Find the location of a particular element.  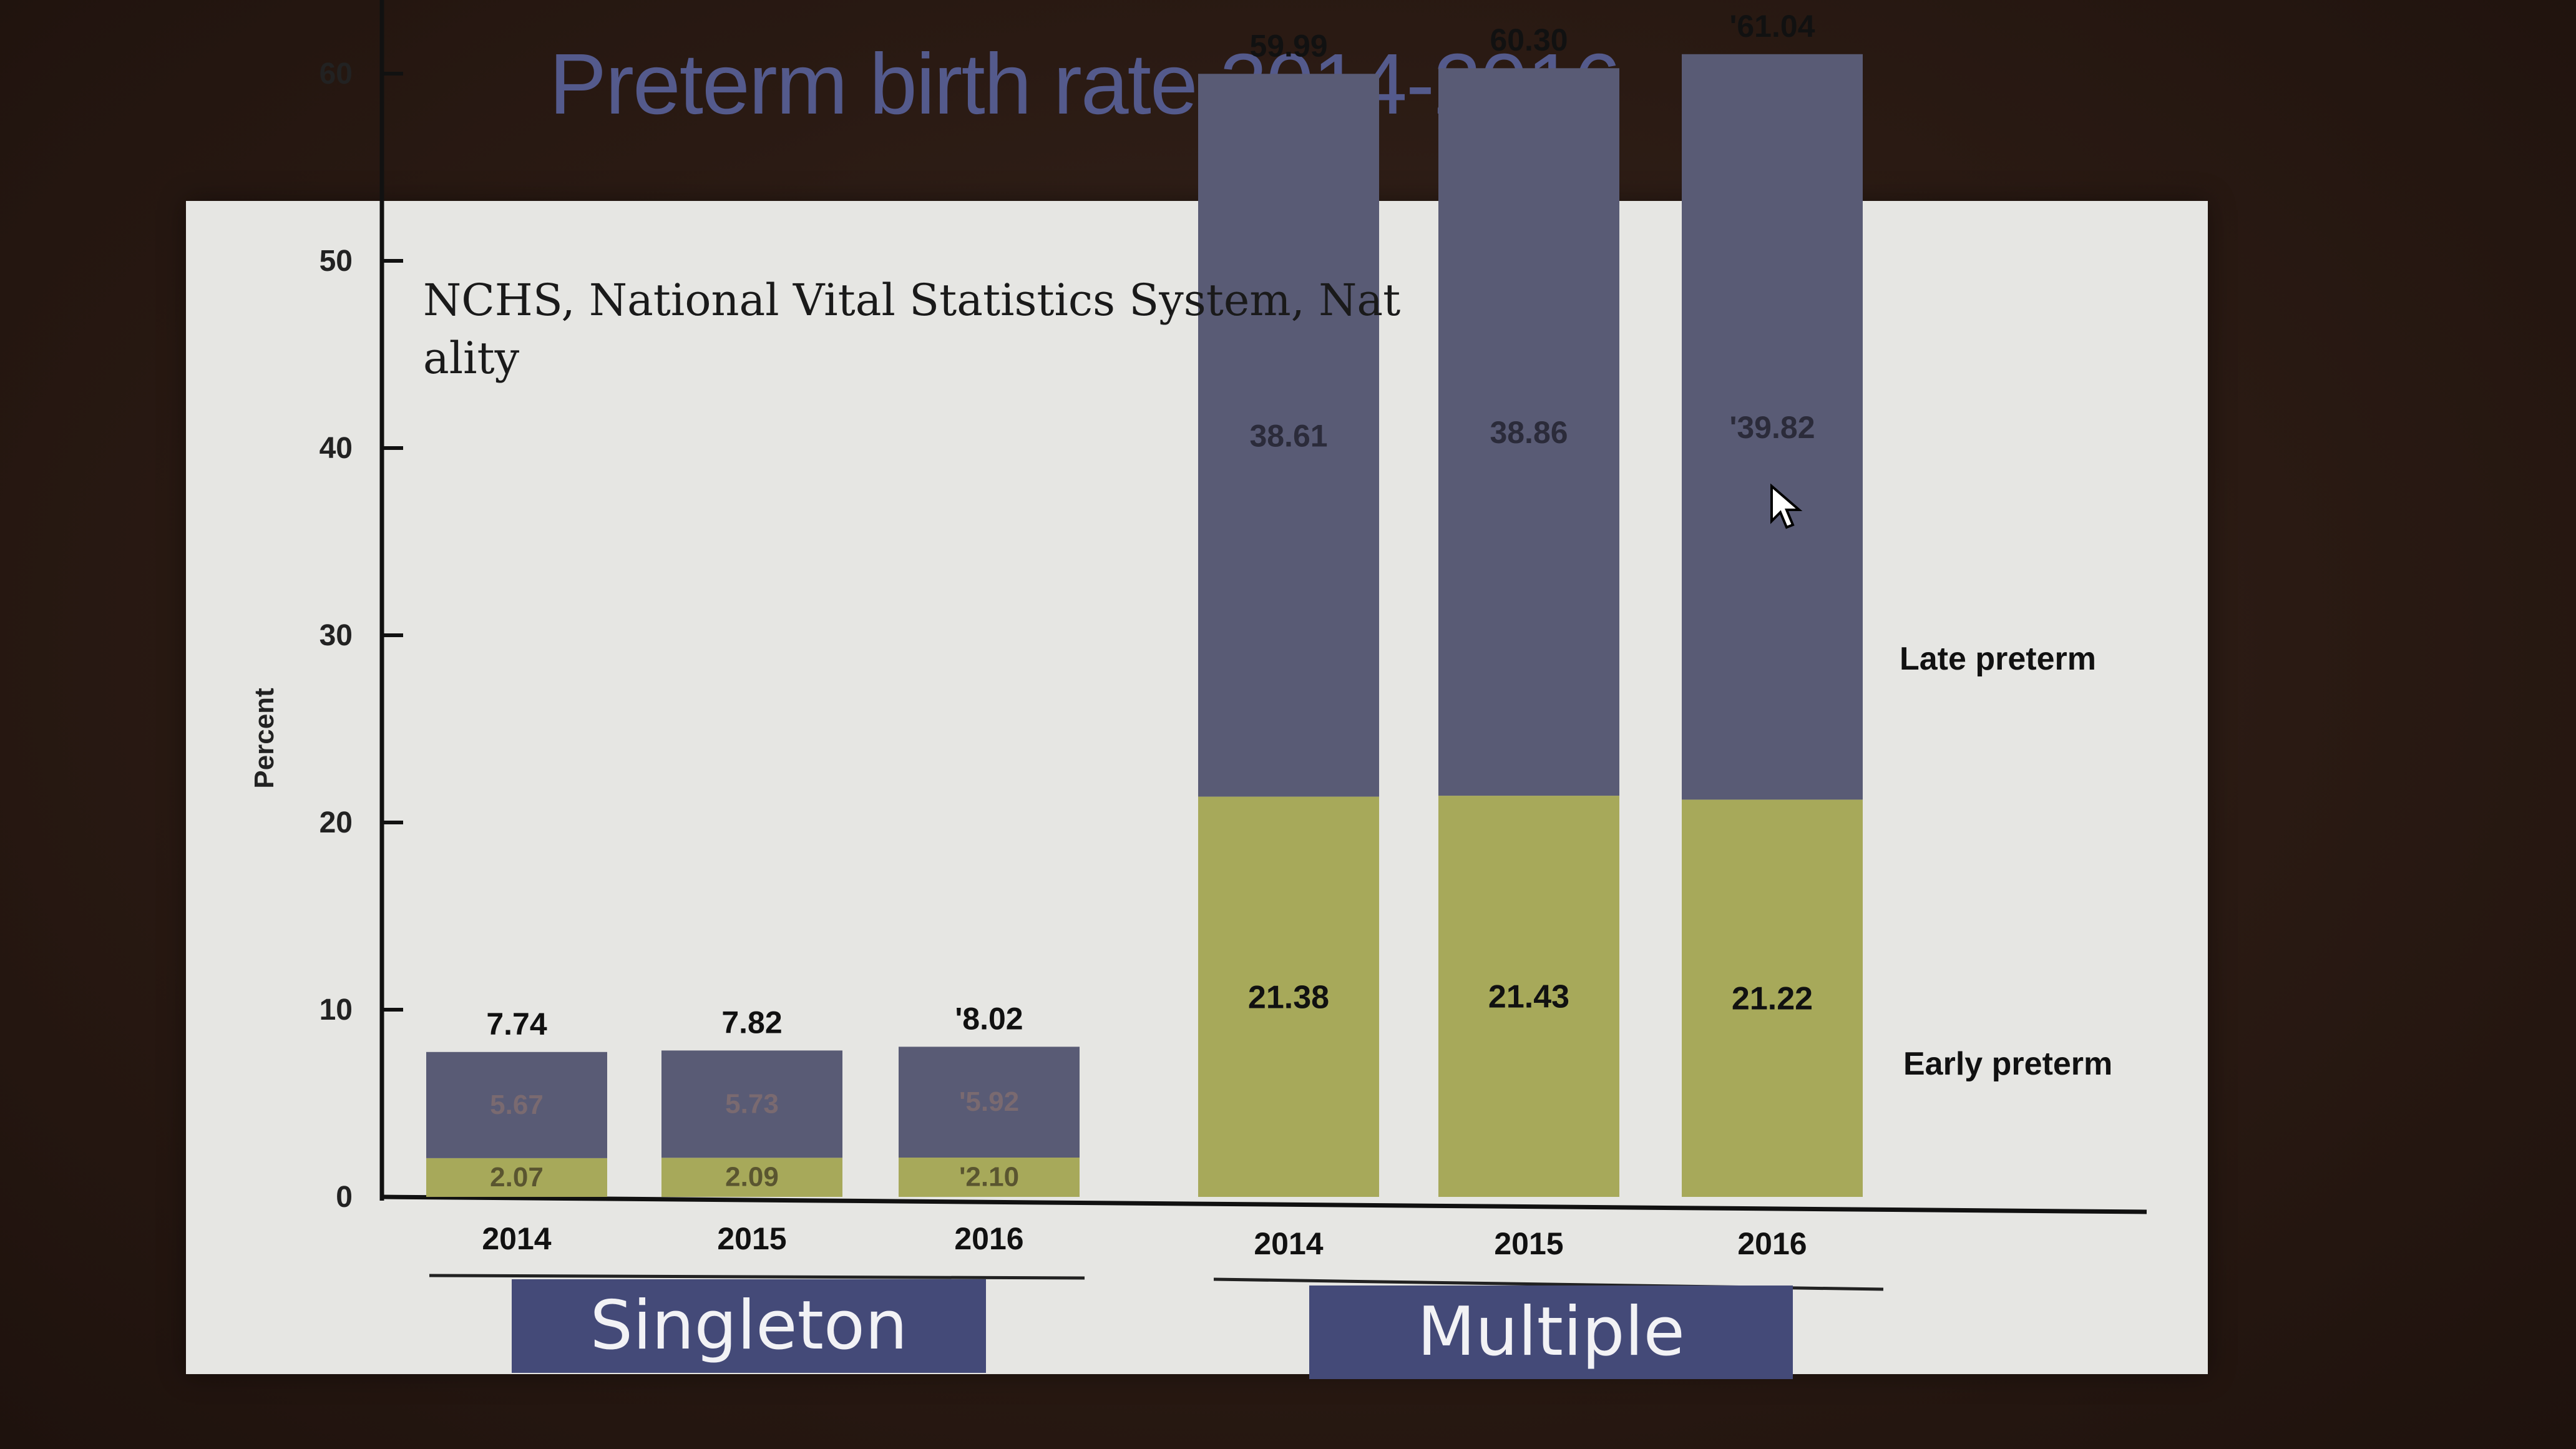

group-label-singleton: Singleton is located at coordinates (749, 1326).